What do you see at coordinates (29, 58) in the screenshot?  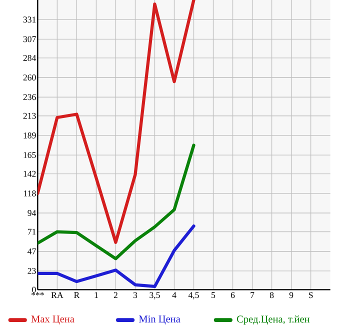 I see `y-tick-label: 284` at bounding box center [29, 58].